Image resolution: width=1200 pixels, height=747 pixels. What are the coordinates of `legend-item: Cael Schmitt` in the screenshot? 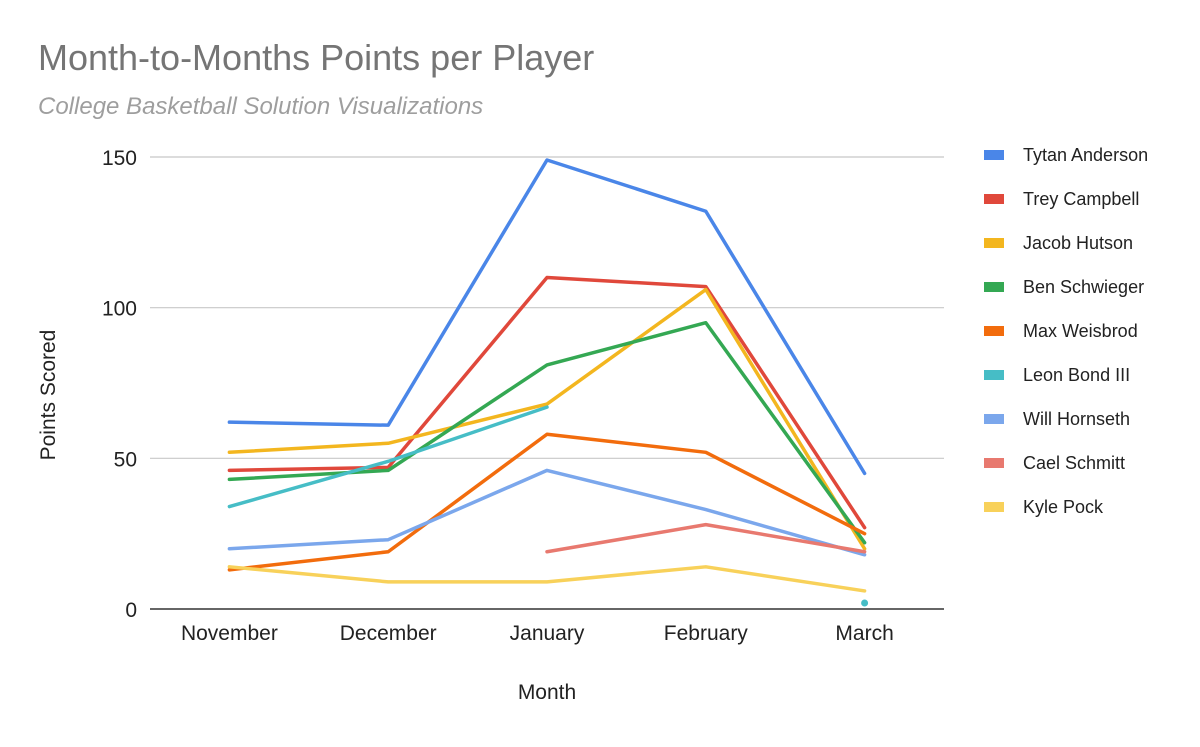 It's located at (1054, 463).